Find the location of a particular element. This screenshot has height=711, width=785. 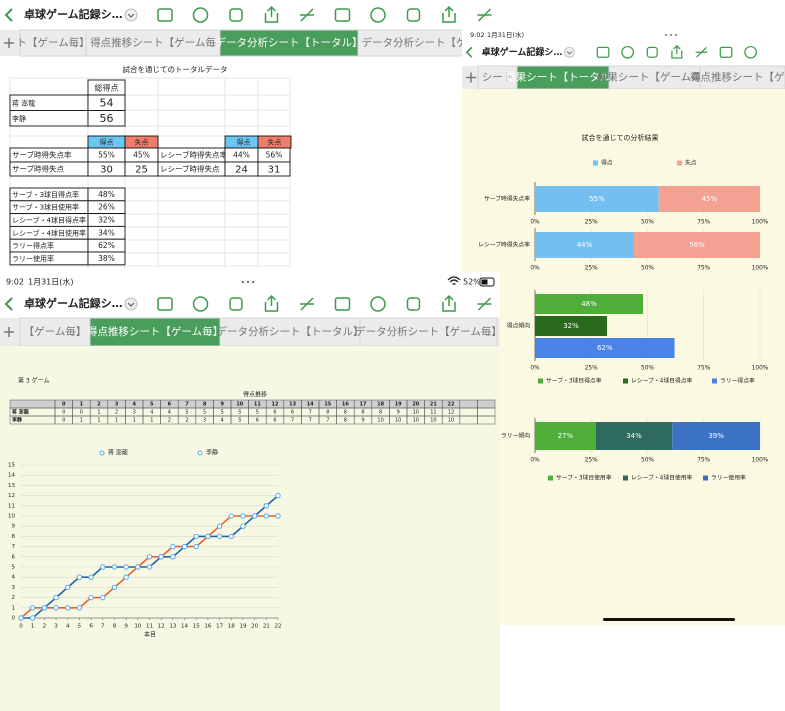

sheet-tab-label: ト【ゲーム毎】 is located at coordinates (52, 42).